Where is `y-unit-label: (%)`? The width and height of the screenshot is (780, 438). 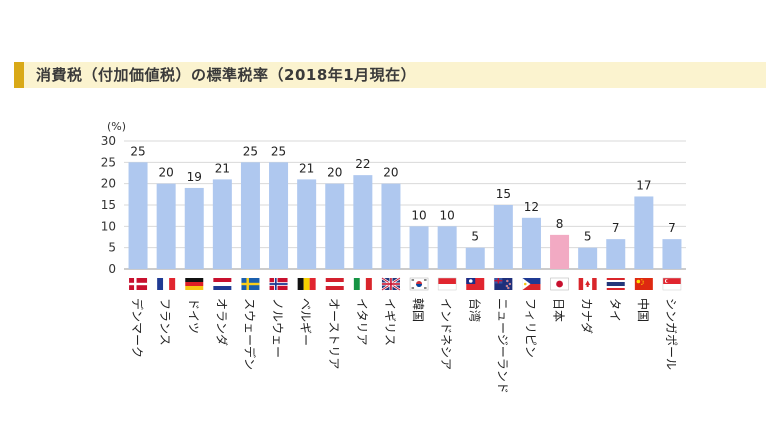 y-unit-label: (%) is located at coordinates (116, 126).